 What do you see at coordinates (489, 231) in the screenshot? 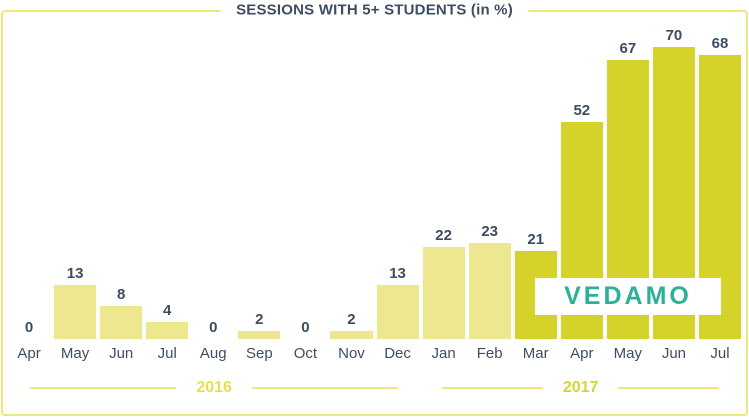
I see `bar-value-label: 23` at bounding box center [489, 231].